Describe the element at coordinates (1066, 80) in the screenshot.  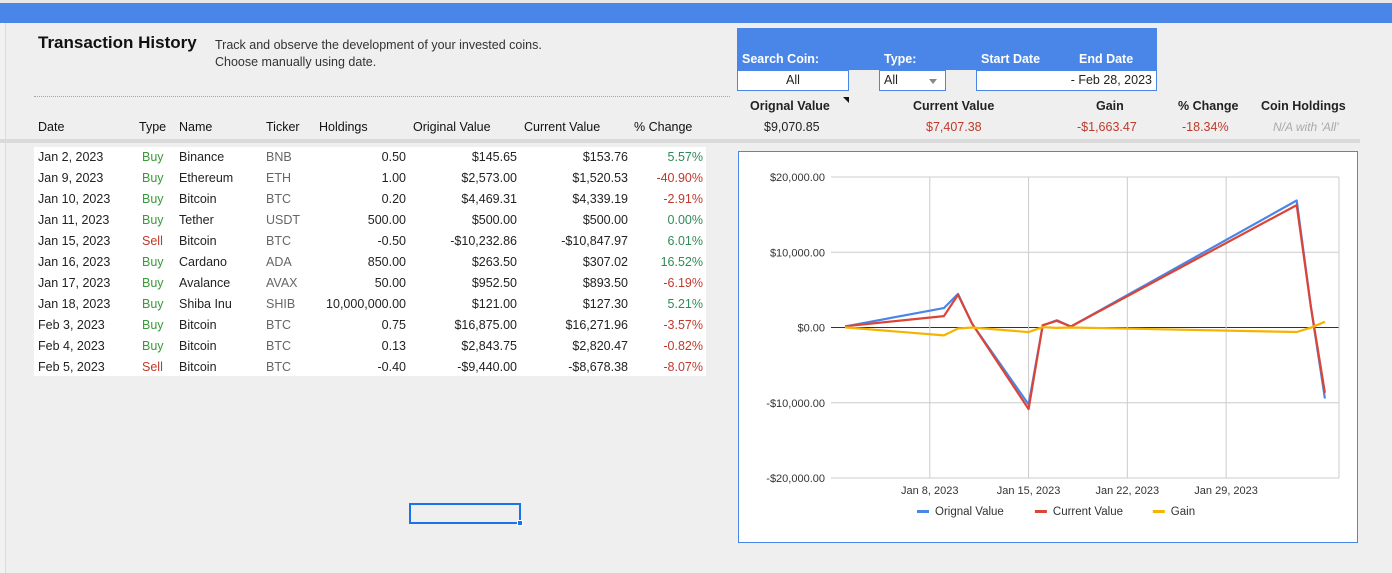
I see `date-range-input: - Feb 28, 2023` at that location.